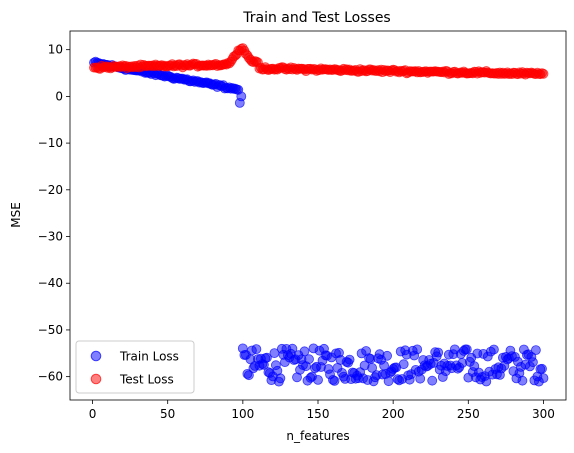  I want to click on test-loss-point, so click(543, 73).